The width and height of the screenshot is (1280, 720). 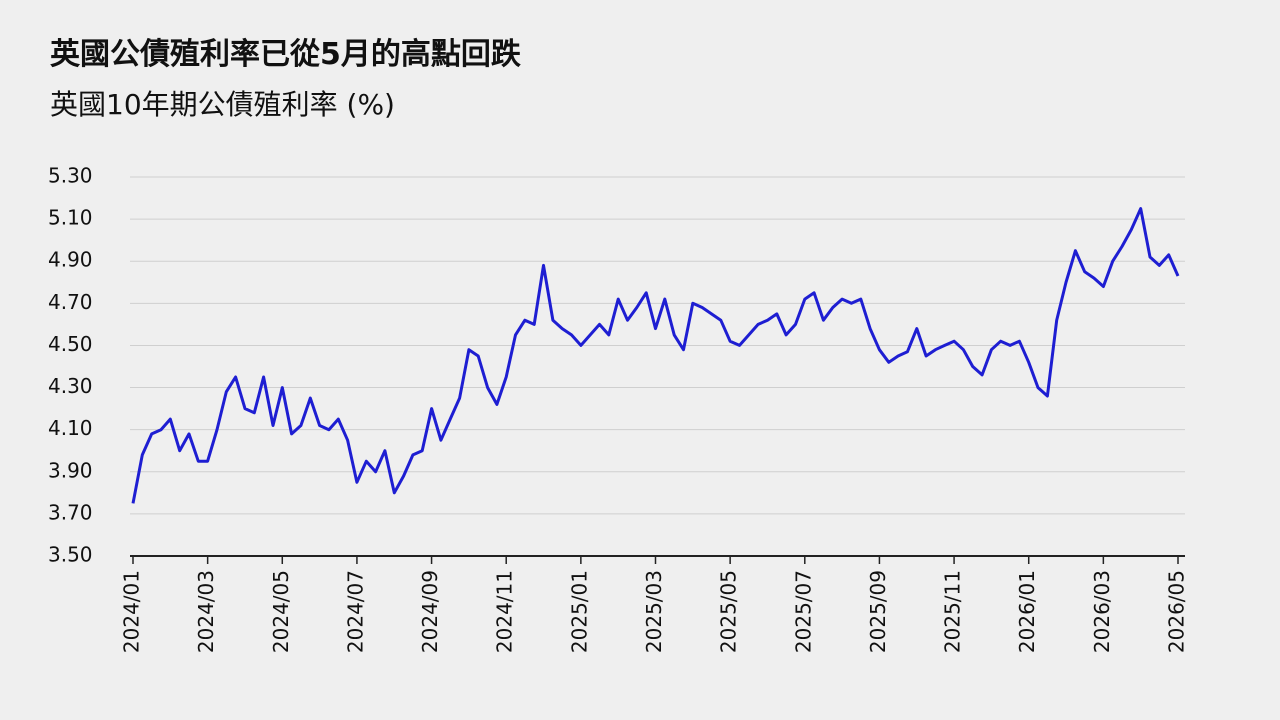 I want to click on x-tick-label: 2026/03, so click(x=1102, y=611).